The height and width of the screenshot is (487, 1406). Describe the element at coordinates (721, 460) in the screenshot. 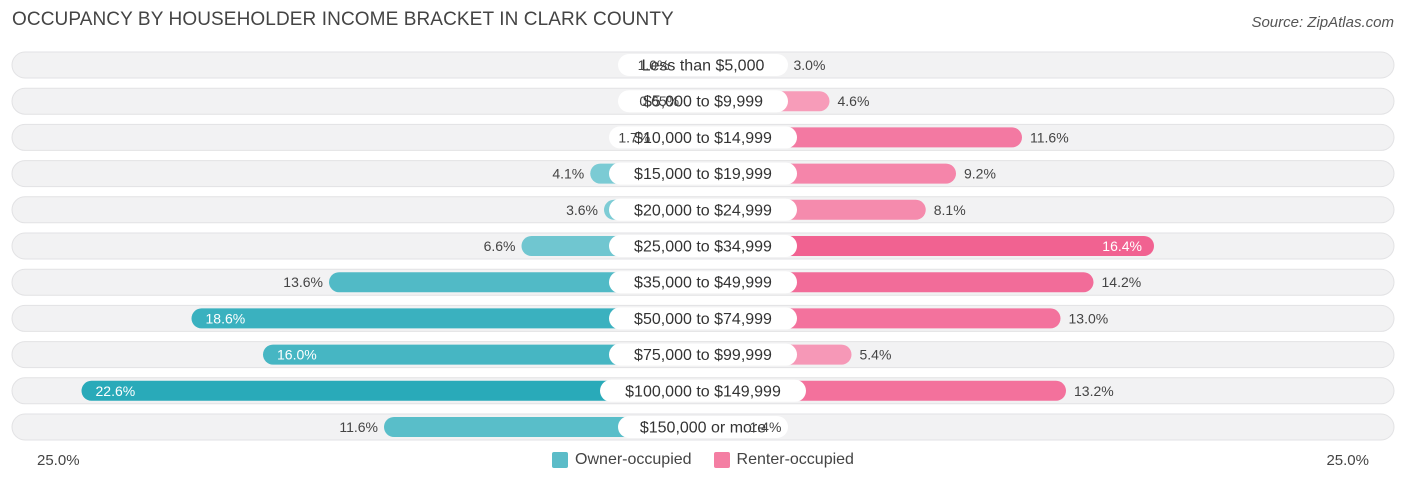

I see `legend-swatch-renter` at that location.